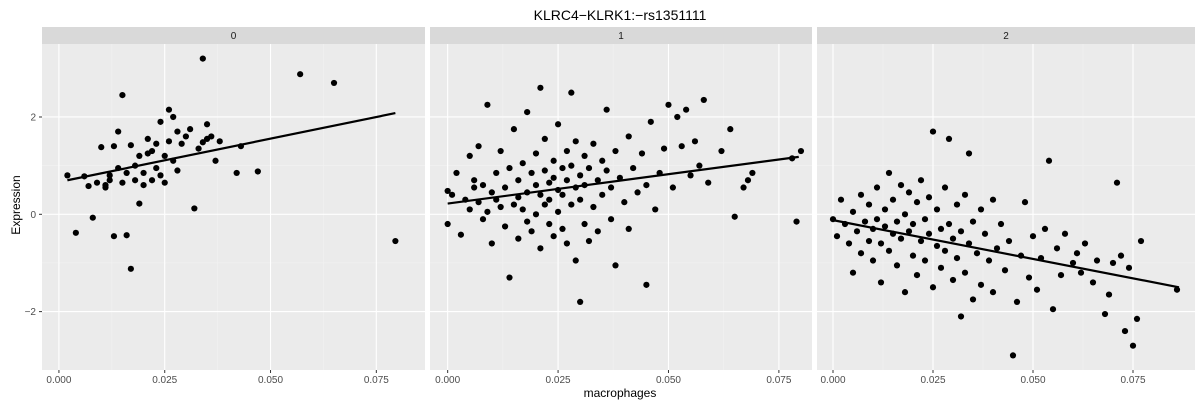 This screenshot has width=1200, height=405. What do you see at coordinates (376, 380) in the screenshot?
I see `x-tick-label: 0.075` at bounding box center [376, 380].